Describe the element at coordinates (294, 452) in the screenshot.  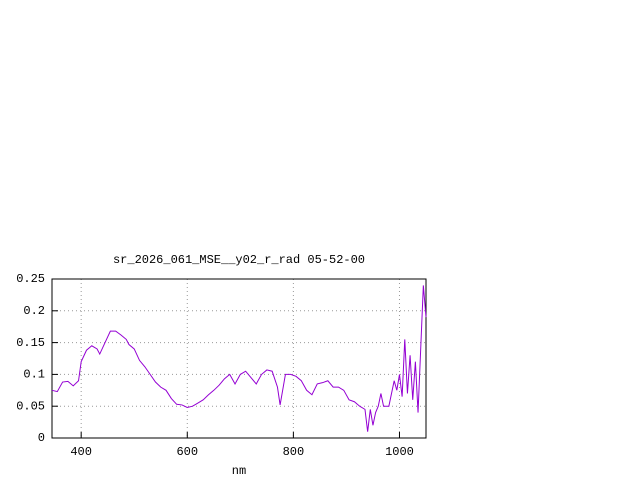
I see `x-tick-label: 800` at that location.